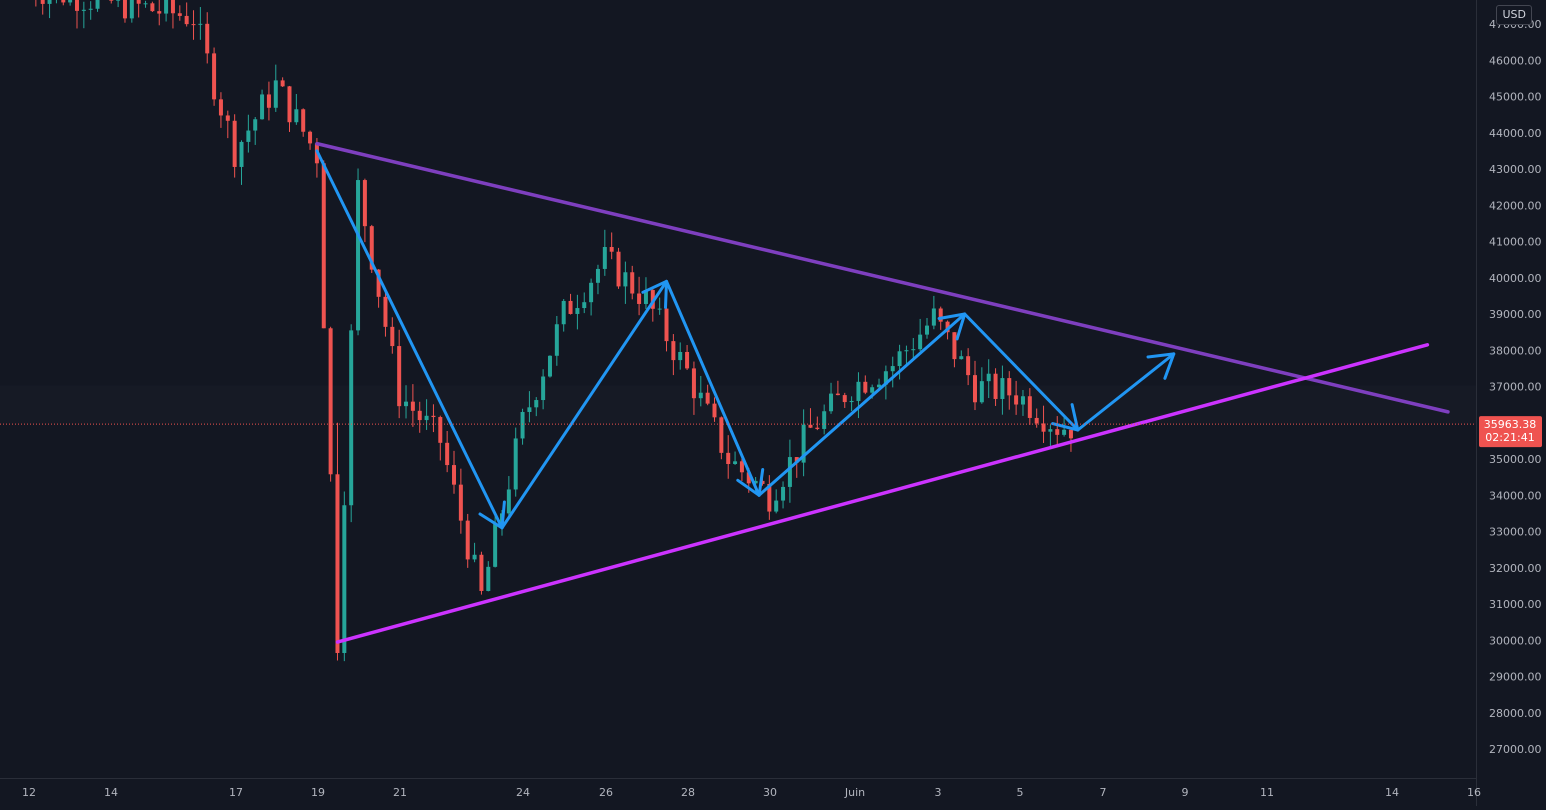  I want to click on y-tick-label: 45000.00, so click(1515, 97).